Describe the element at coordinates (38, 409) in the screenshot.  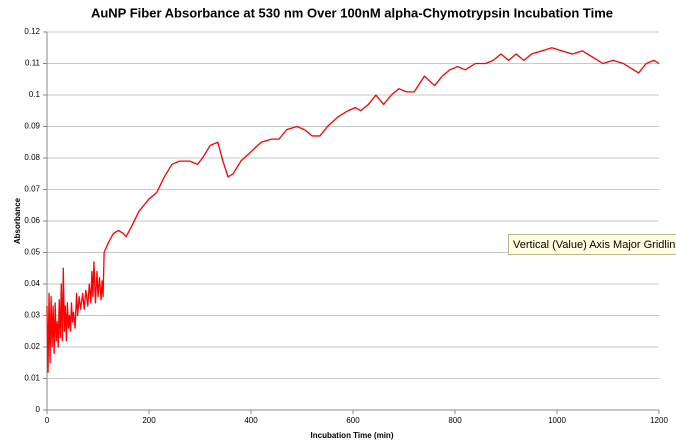
I see `y-tick-label: 0` at that location.